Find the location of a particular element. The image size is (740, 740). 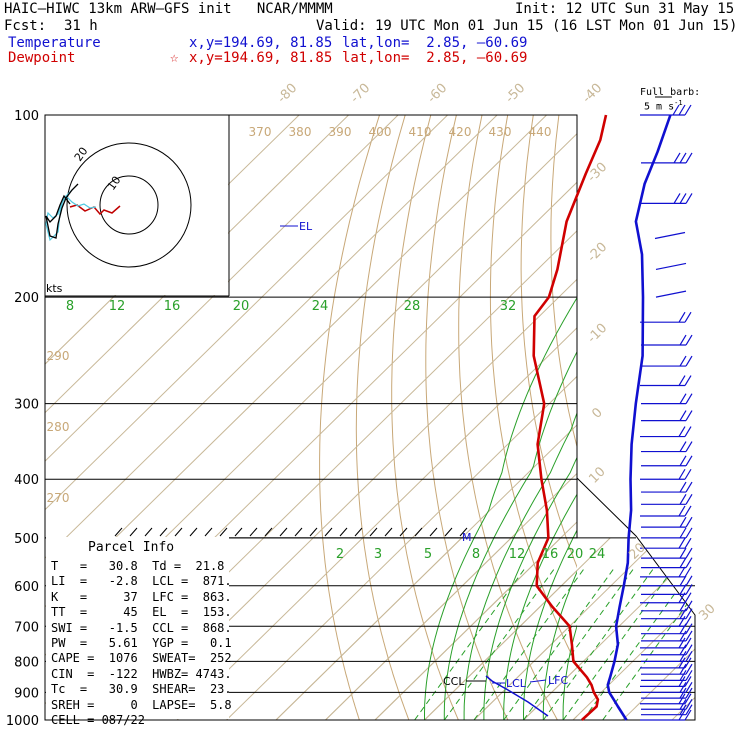

theta-label: 430 is located at coordinates (500, 132).